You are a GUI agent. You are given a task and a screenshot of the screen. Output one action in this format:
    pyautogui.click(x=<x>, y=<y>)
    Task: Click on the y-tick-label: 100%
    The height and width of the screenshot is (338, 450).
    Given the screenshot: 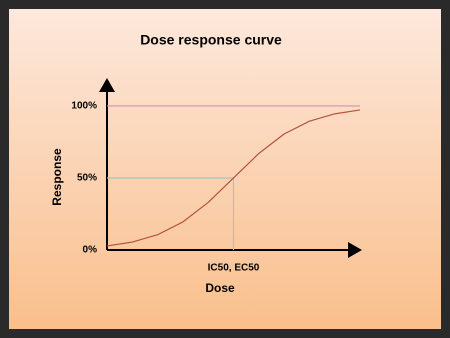 What is the action you would take?
    pyautogui.click(x=84, y=106)
    